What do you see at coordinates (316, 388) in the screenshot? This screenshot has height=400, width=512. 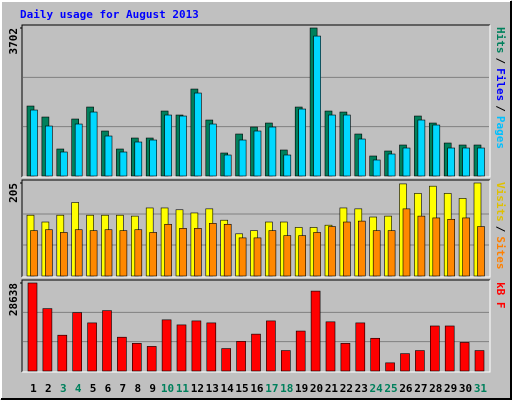 I see `x-tick-label: 20` at bounding box center [316, 388].